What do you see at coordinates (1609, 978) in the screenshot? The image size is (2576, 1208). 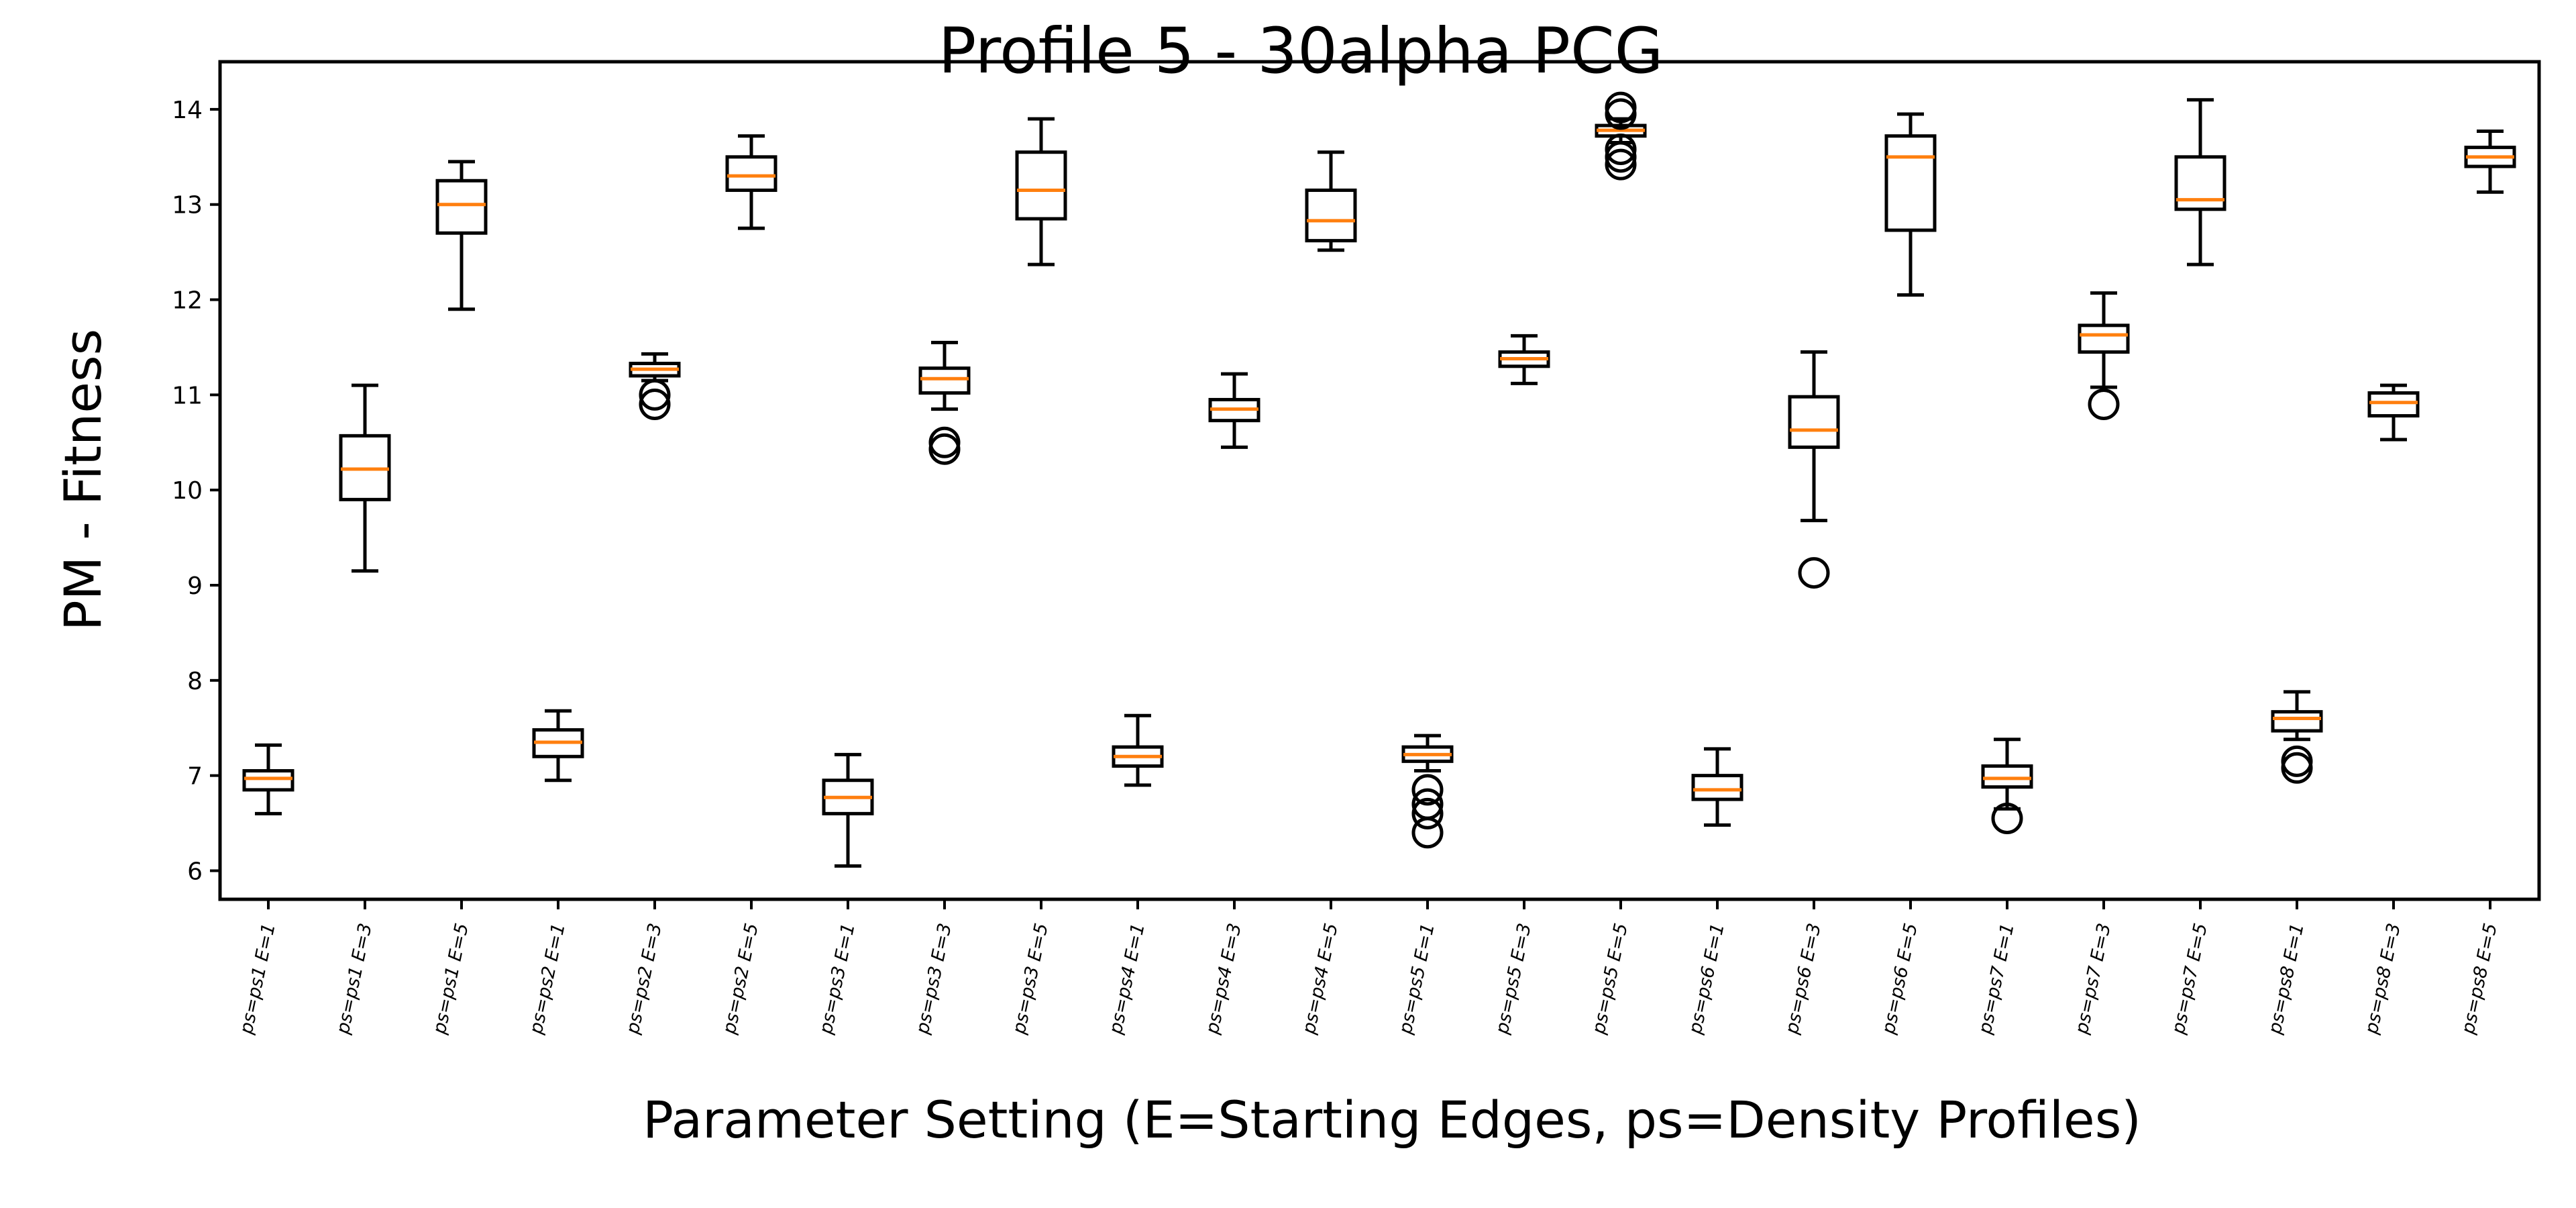 I see `x-tick-label: ps=ps5 E=5` at bounding box center [1609, 978].